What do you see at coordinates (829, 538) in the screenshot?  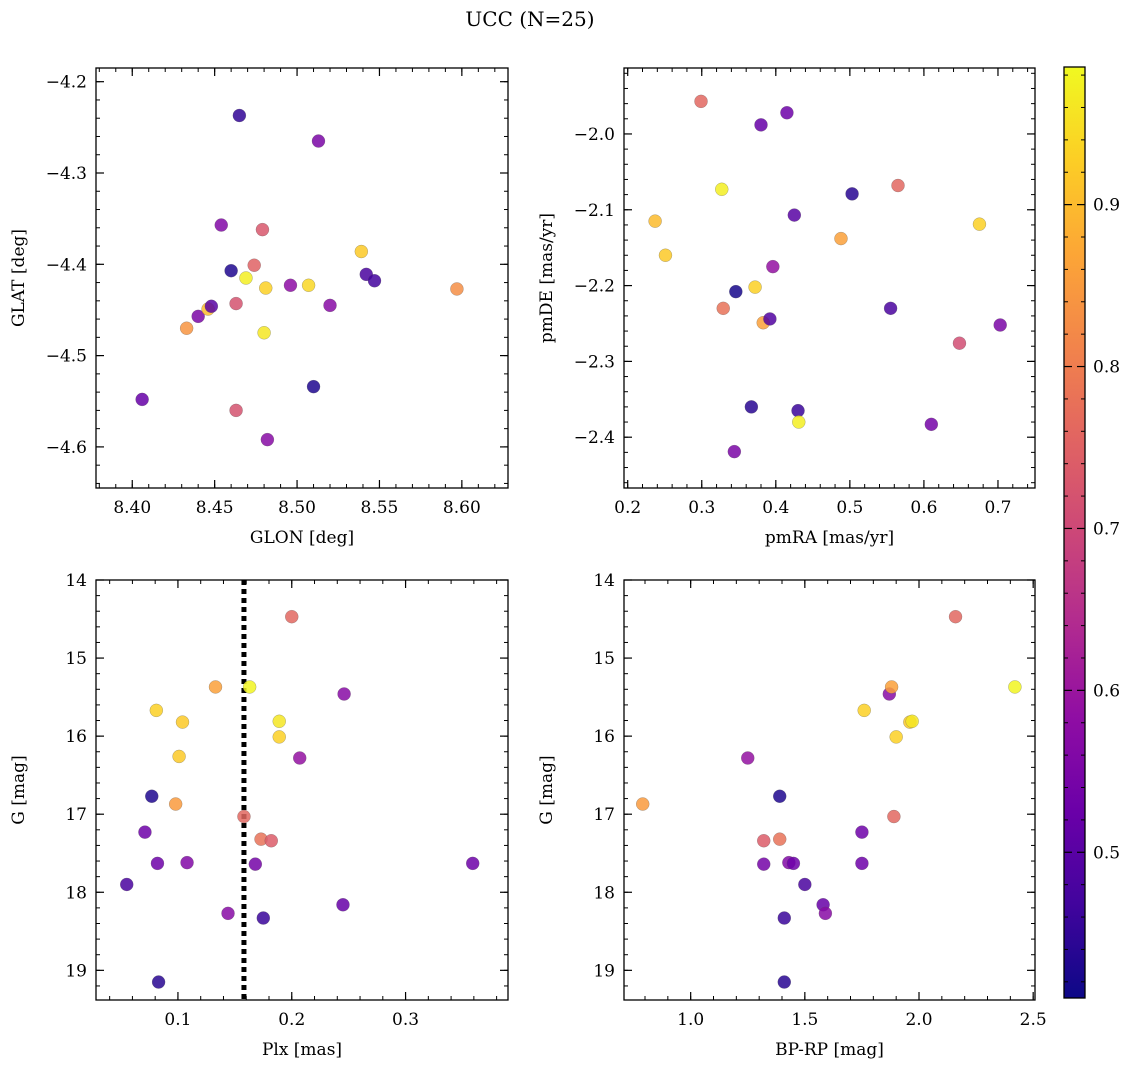 I see `x-axis-label: pmRA [mas/yr]` at bounding box center [829, 538].